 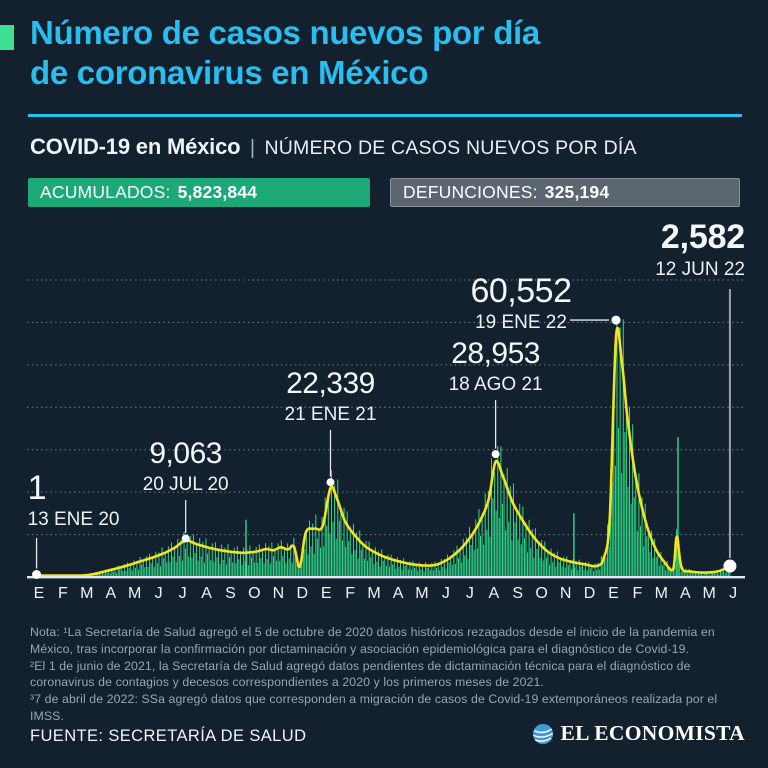 What do you see at coordinates (186, 466) in the screenshot?
I see `annotation-first-wave-peak: 9,063 20 JUL 20` at bounding box center [186, 466].